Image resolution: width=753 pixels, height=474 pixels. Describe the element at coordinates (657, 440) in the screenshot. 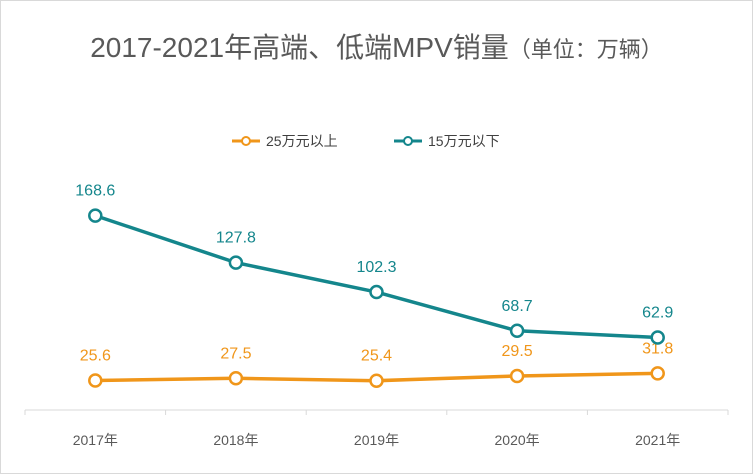

I see `x-tick-label: 2021年` at that location.